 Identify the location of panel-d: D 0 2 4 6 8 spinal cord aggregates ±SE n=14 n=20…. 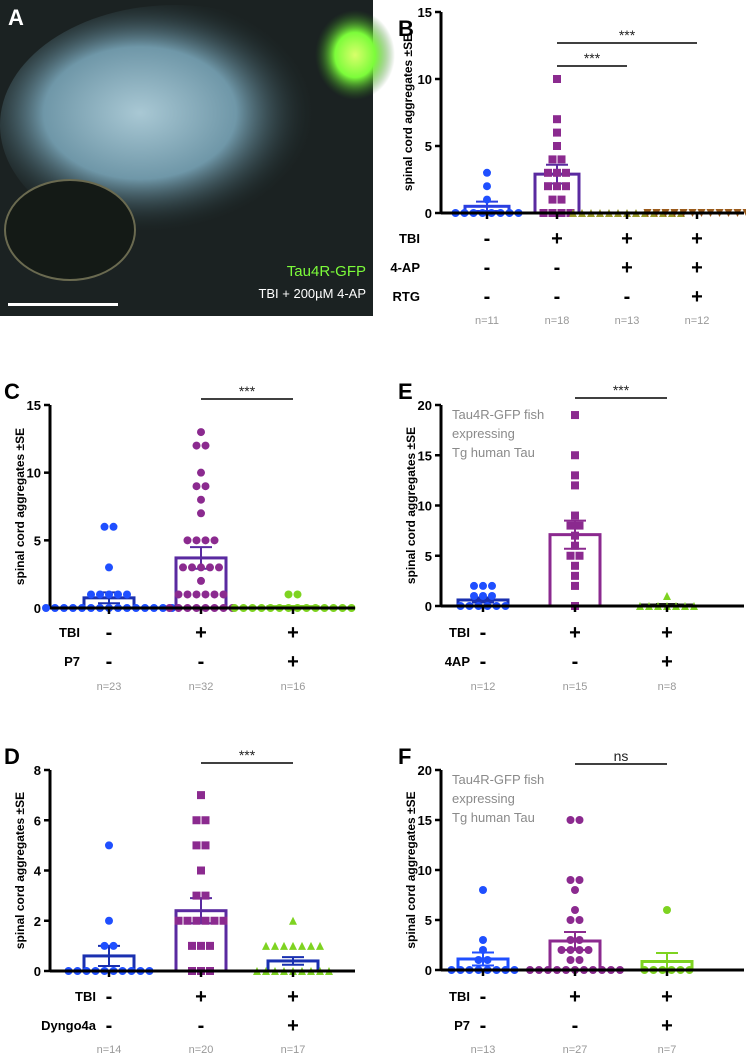
(179, 900).